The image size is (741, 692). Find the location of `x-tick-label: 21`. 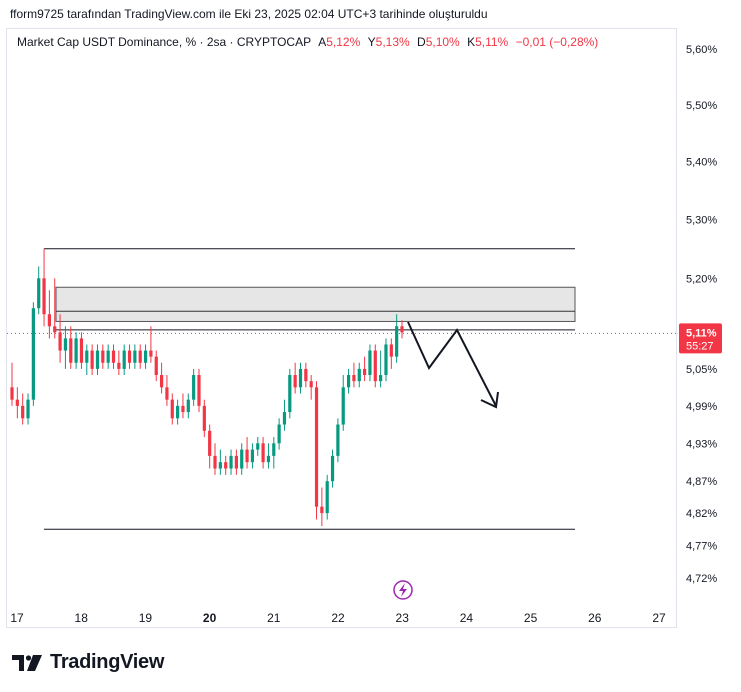

x-tick-label: 21 is located at coordinates (274, 618).